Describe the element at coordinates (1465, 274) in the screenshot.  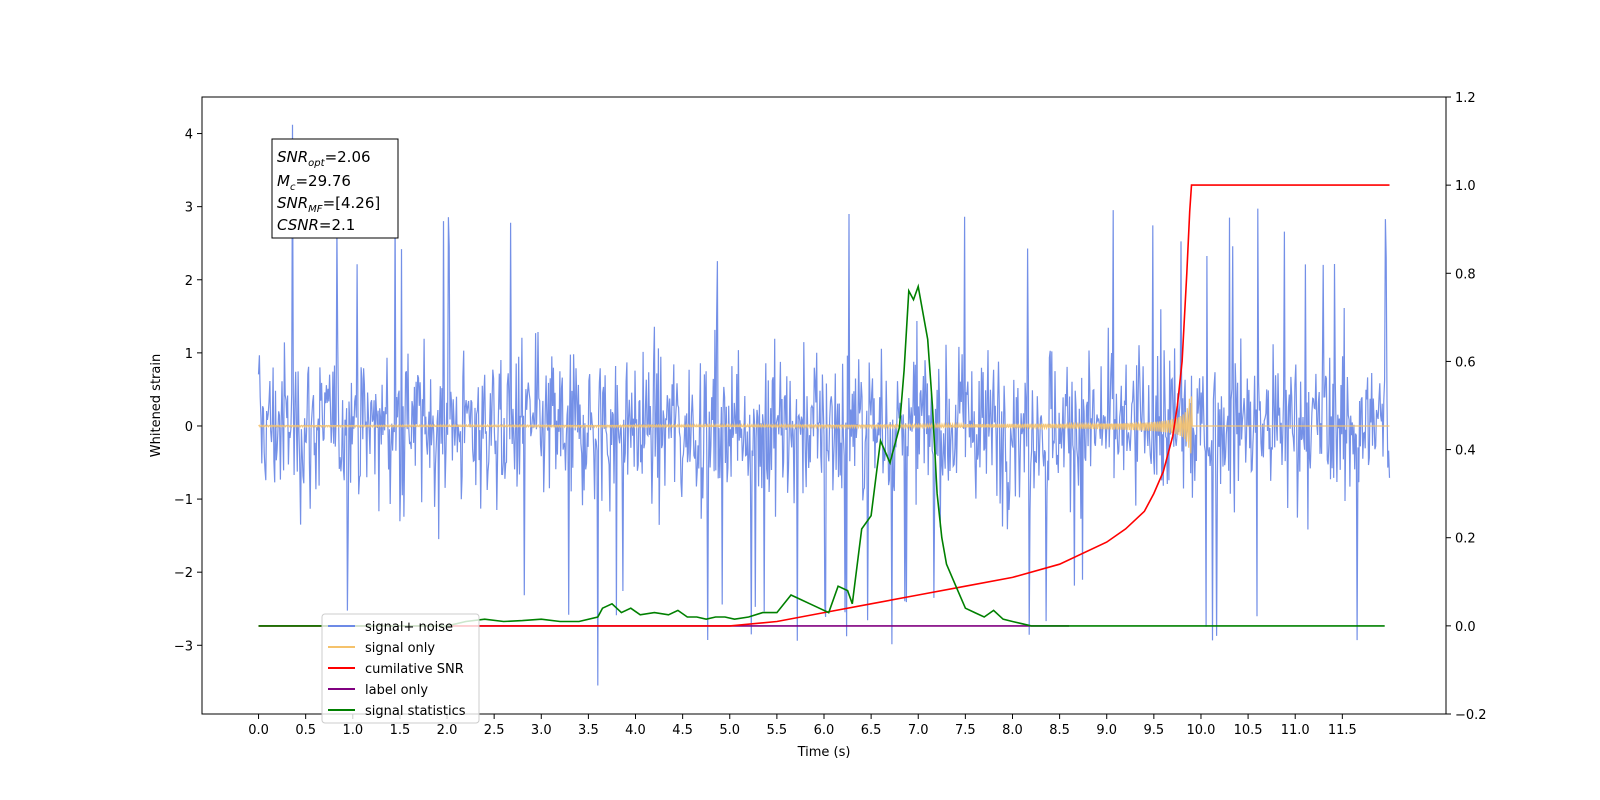
I see `y2-tick-label: 0.8` at that location.